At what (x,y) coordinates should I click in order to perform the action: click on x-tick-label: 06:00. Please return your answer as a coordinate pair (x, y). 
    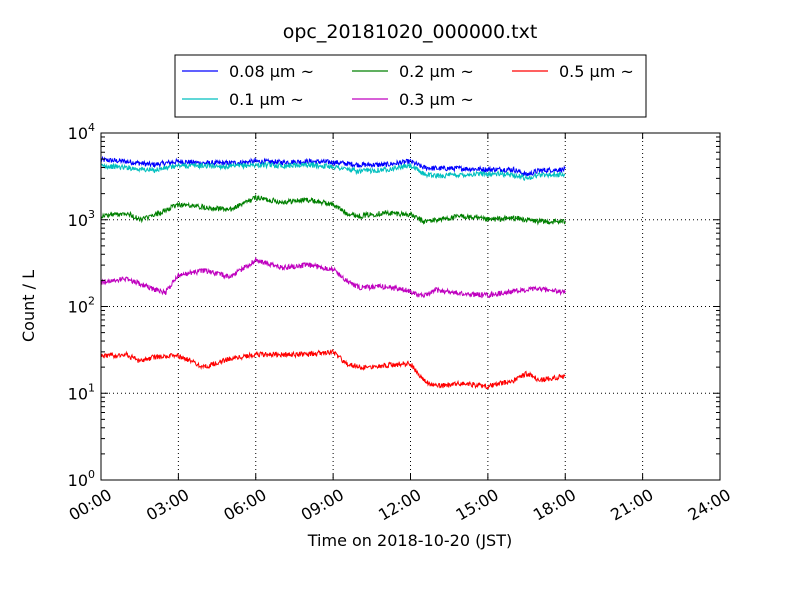
    Looking at the image, I should click on (244, 505).